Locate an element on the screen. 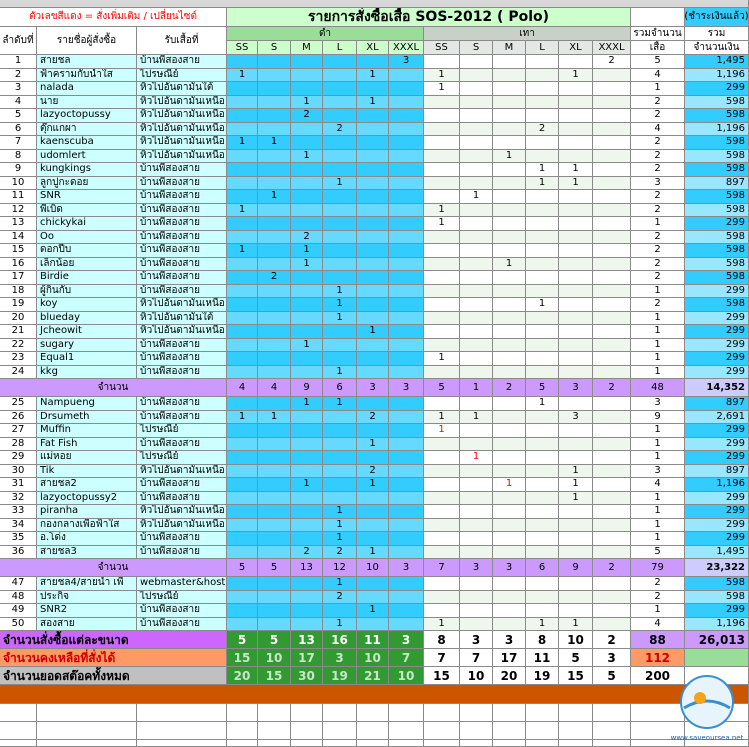  summary-cell: 9 is located at coordinates (576, 568).